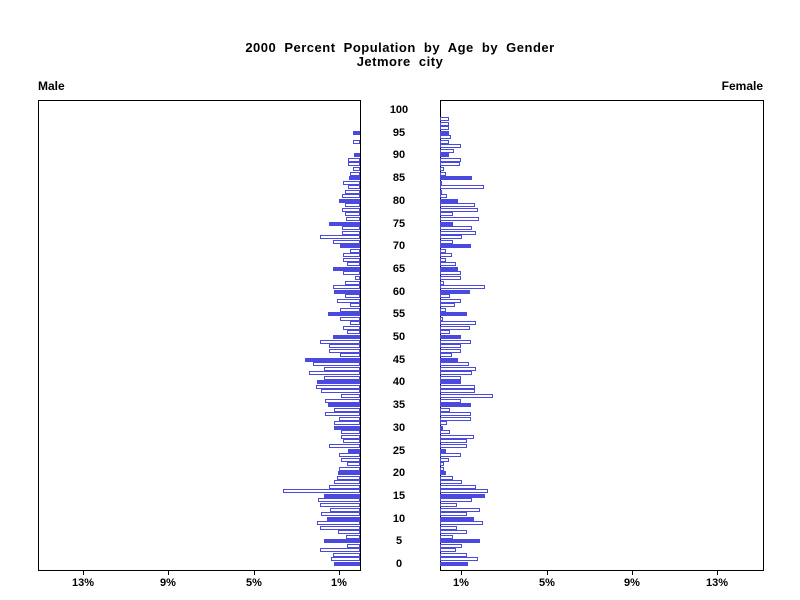 The width and height of the screenshot is (800, 600). I want to click on age-tick-label-40: 40, so click(399, 382).